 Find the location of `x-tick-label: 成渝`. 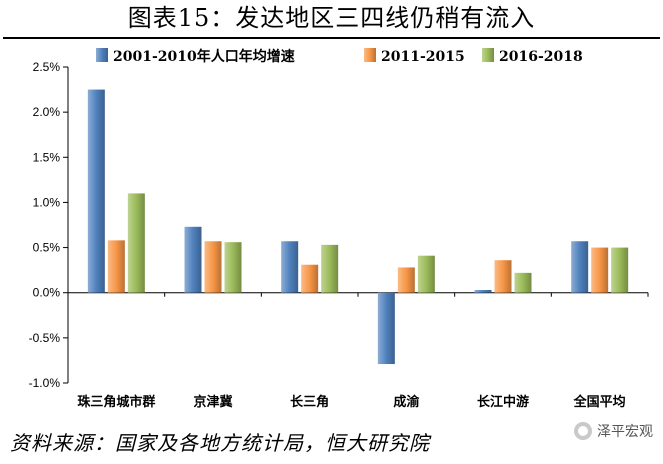

x-tick-label: 成渝 is located at coordinates (406, 402).